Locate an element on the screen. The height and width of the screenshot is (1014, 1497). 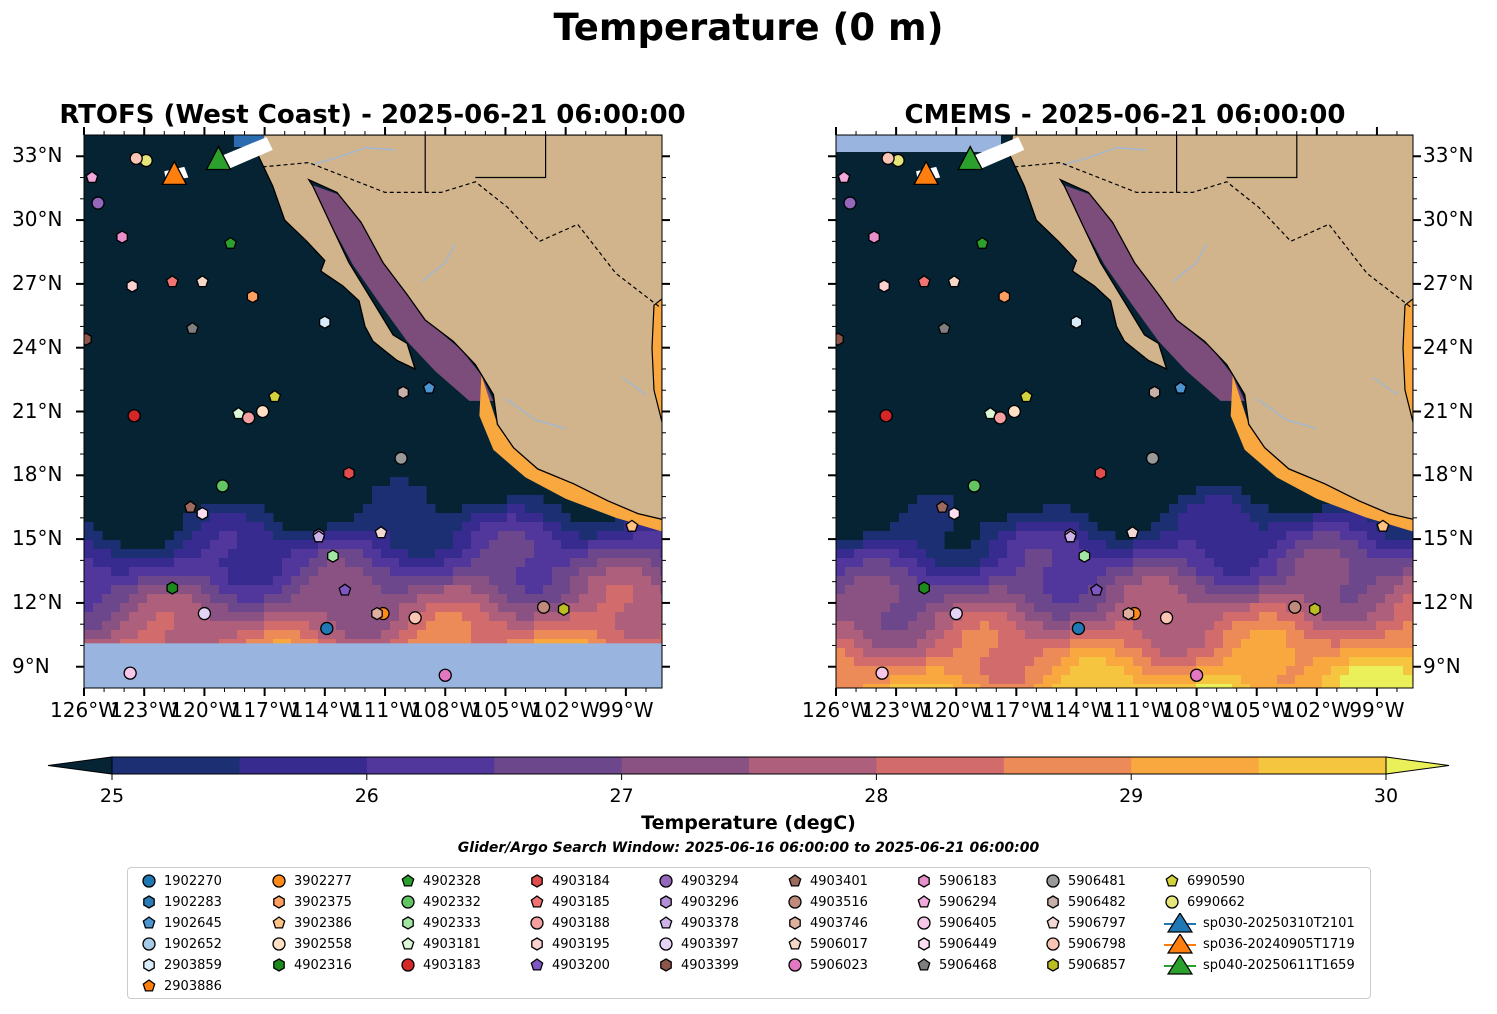
legend-label: 4902333 is located at coordinates (452, 923).